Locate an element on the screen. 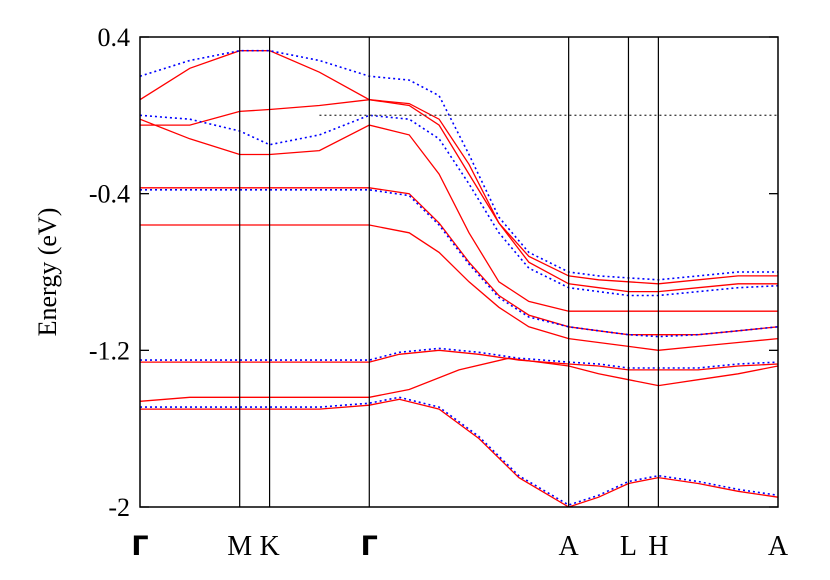  kpoint-label-0: Γ is located at coordinates (139, 546).